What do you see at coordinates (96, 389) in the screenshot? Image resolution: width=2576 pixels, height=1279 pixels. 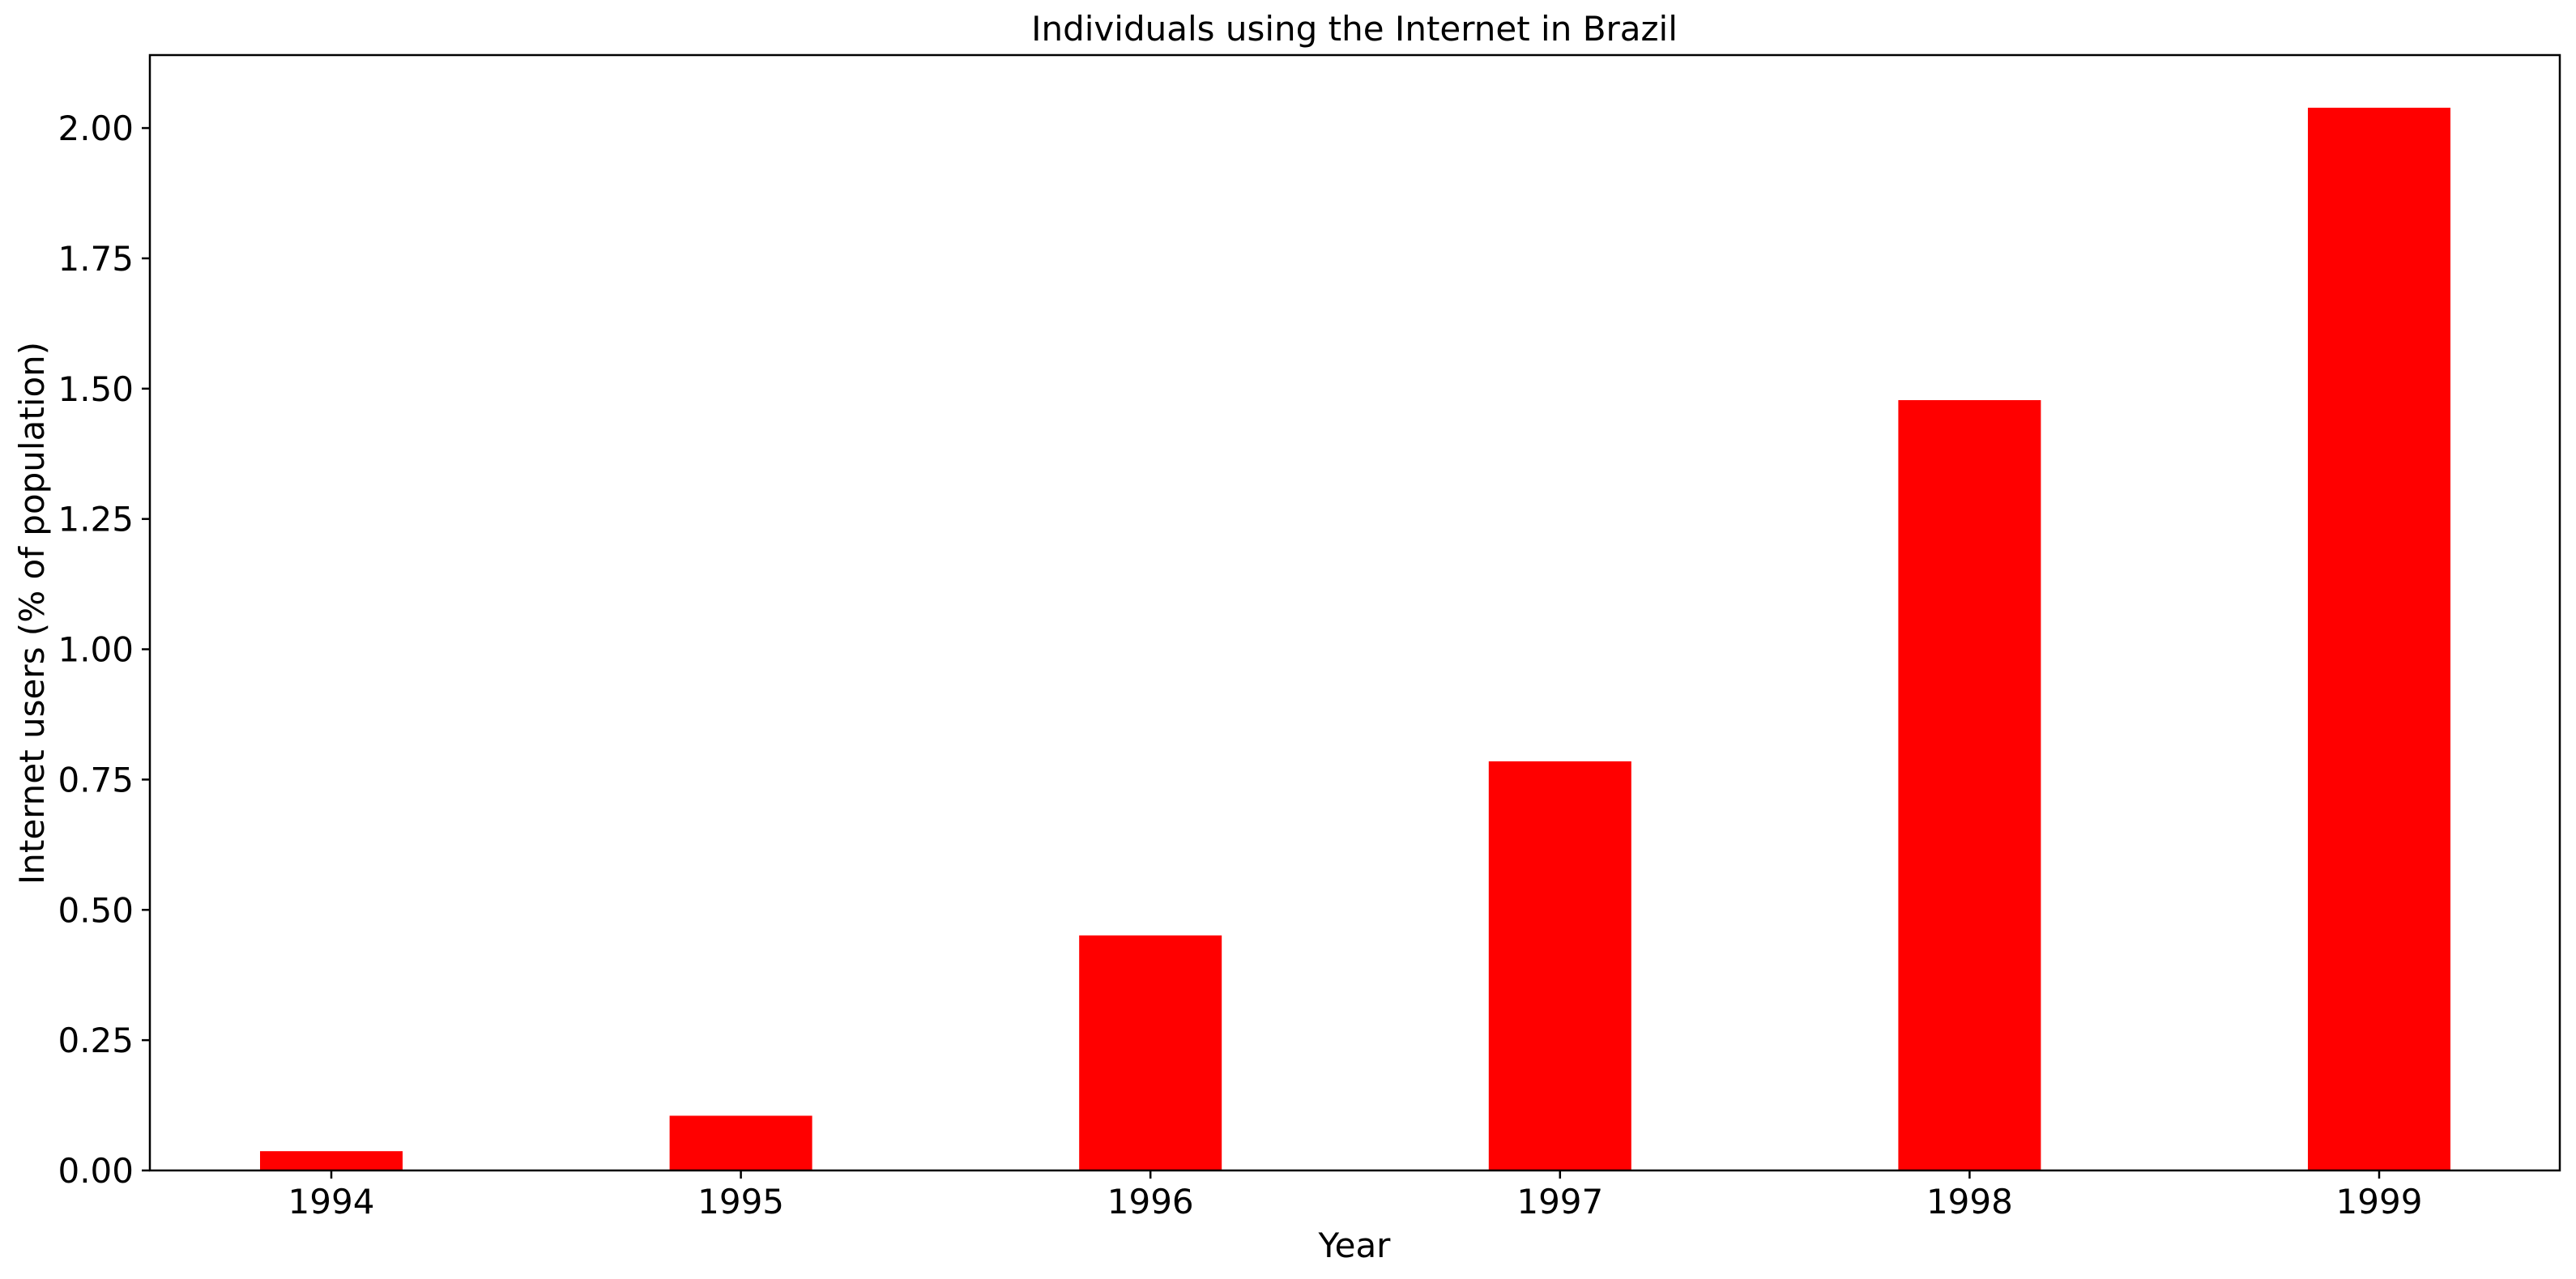 I see `y-tick-label-1.50: 1.50` at bounding box center [96, 389].